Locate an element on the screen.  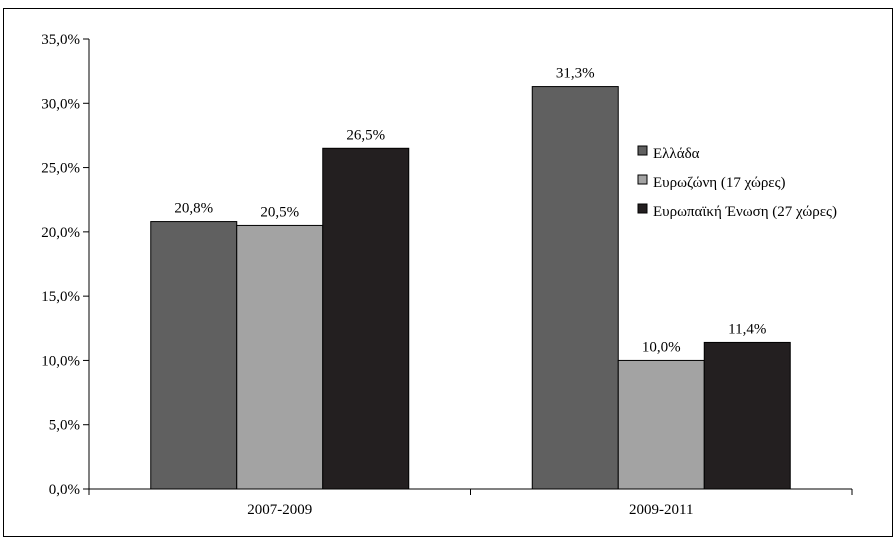
data-label: 20,8% is located at coordinates (193, 209).